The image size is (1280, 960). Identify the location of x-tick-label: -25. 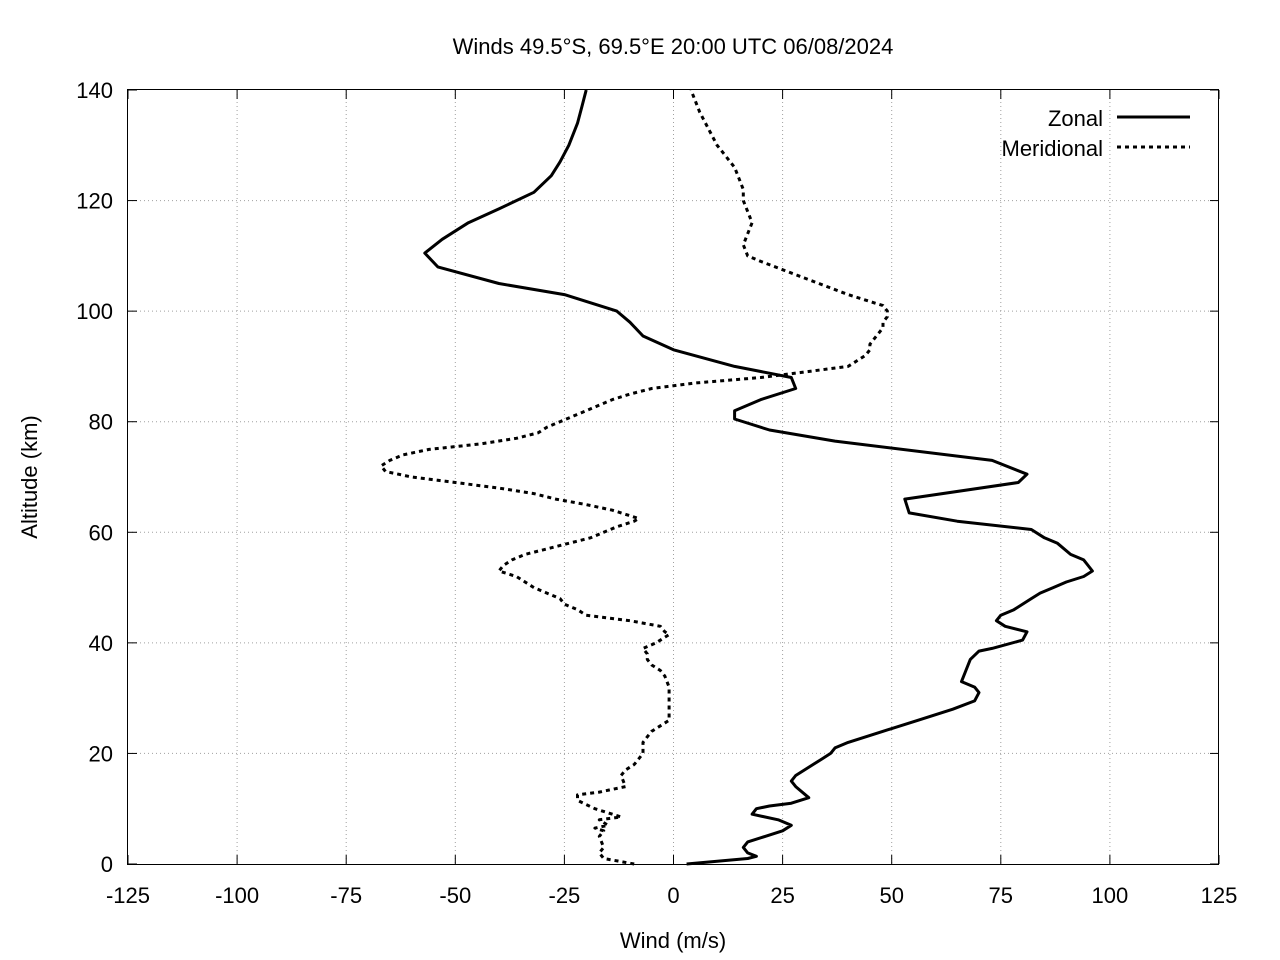
(565, 895).